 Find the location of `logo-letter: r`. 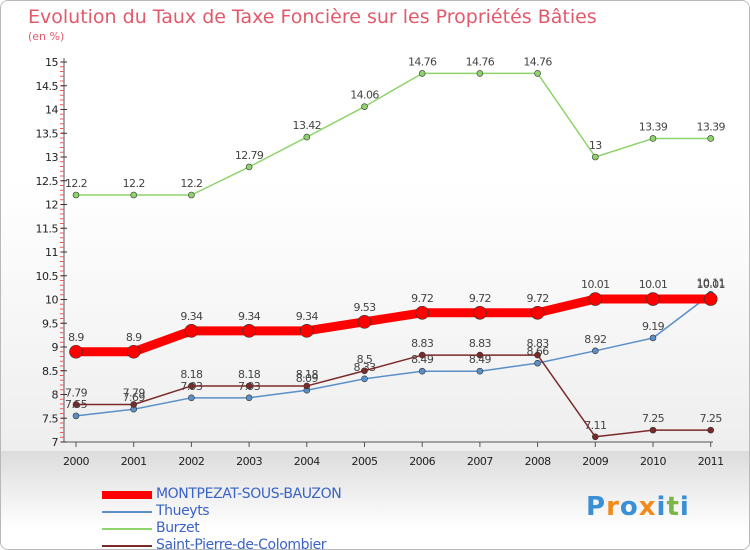

logo-letter: r is located at coordinates (613, 507).